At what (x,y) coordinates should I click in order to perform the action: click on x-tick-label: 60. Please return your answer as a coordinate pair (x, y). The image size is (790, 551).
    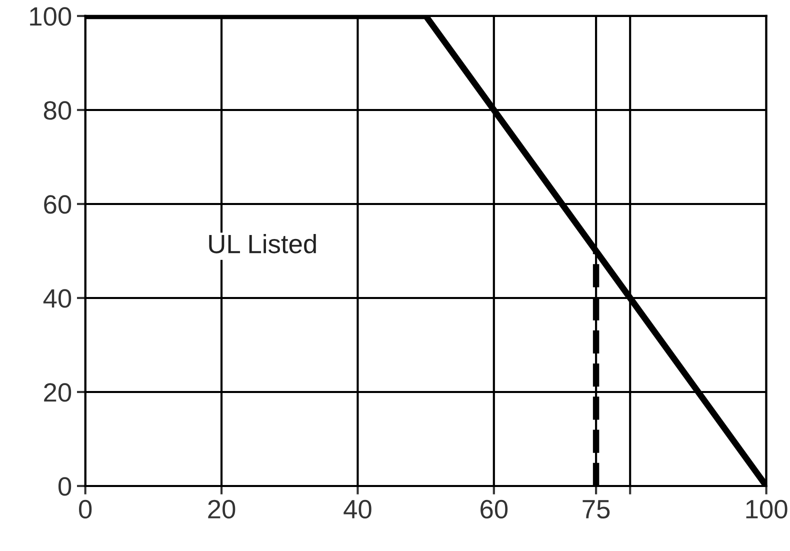
    Looking at the image, I should click on (494, 509).